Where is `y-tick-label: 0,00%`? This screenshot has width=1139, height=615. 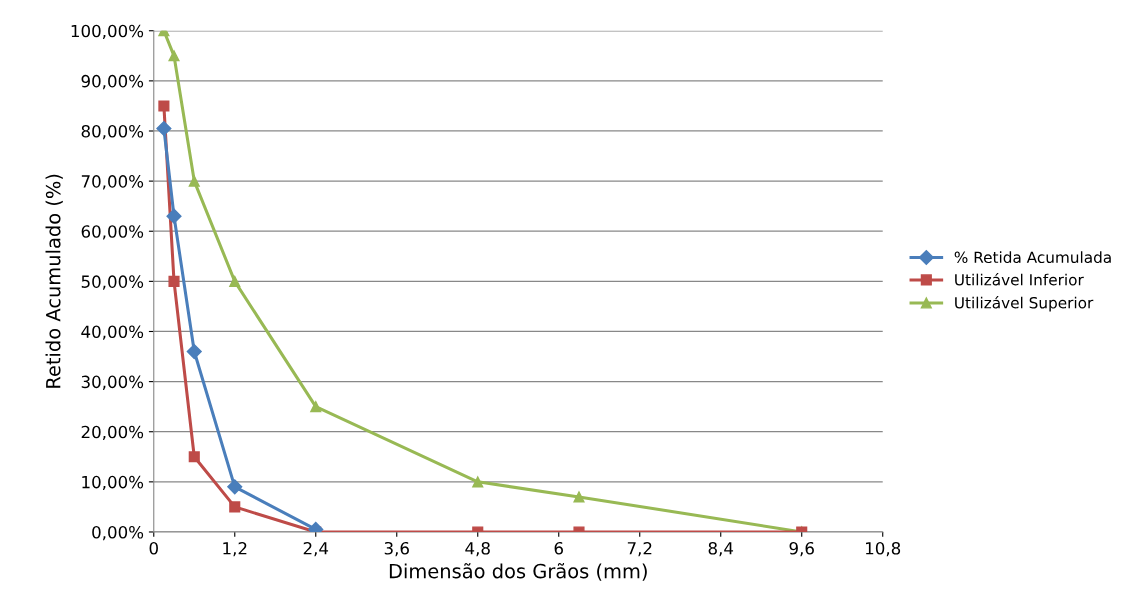 y-tick-label: 0,00% is located at coordinates (118, 533).